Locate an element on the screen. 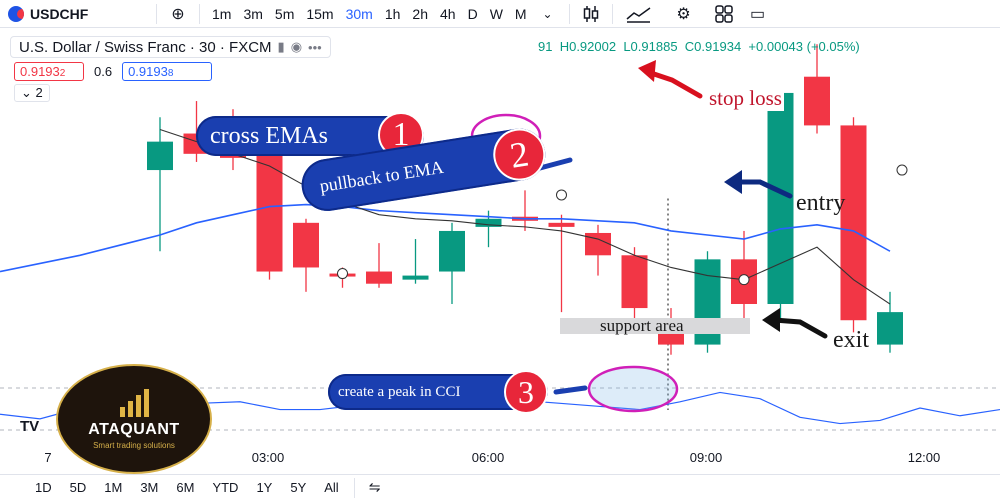 The image size is (1000, 500). range-1y-button: 1Y is located at coordinates (264, 487).